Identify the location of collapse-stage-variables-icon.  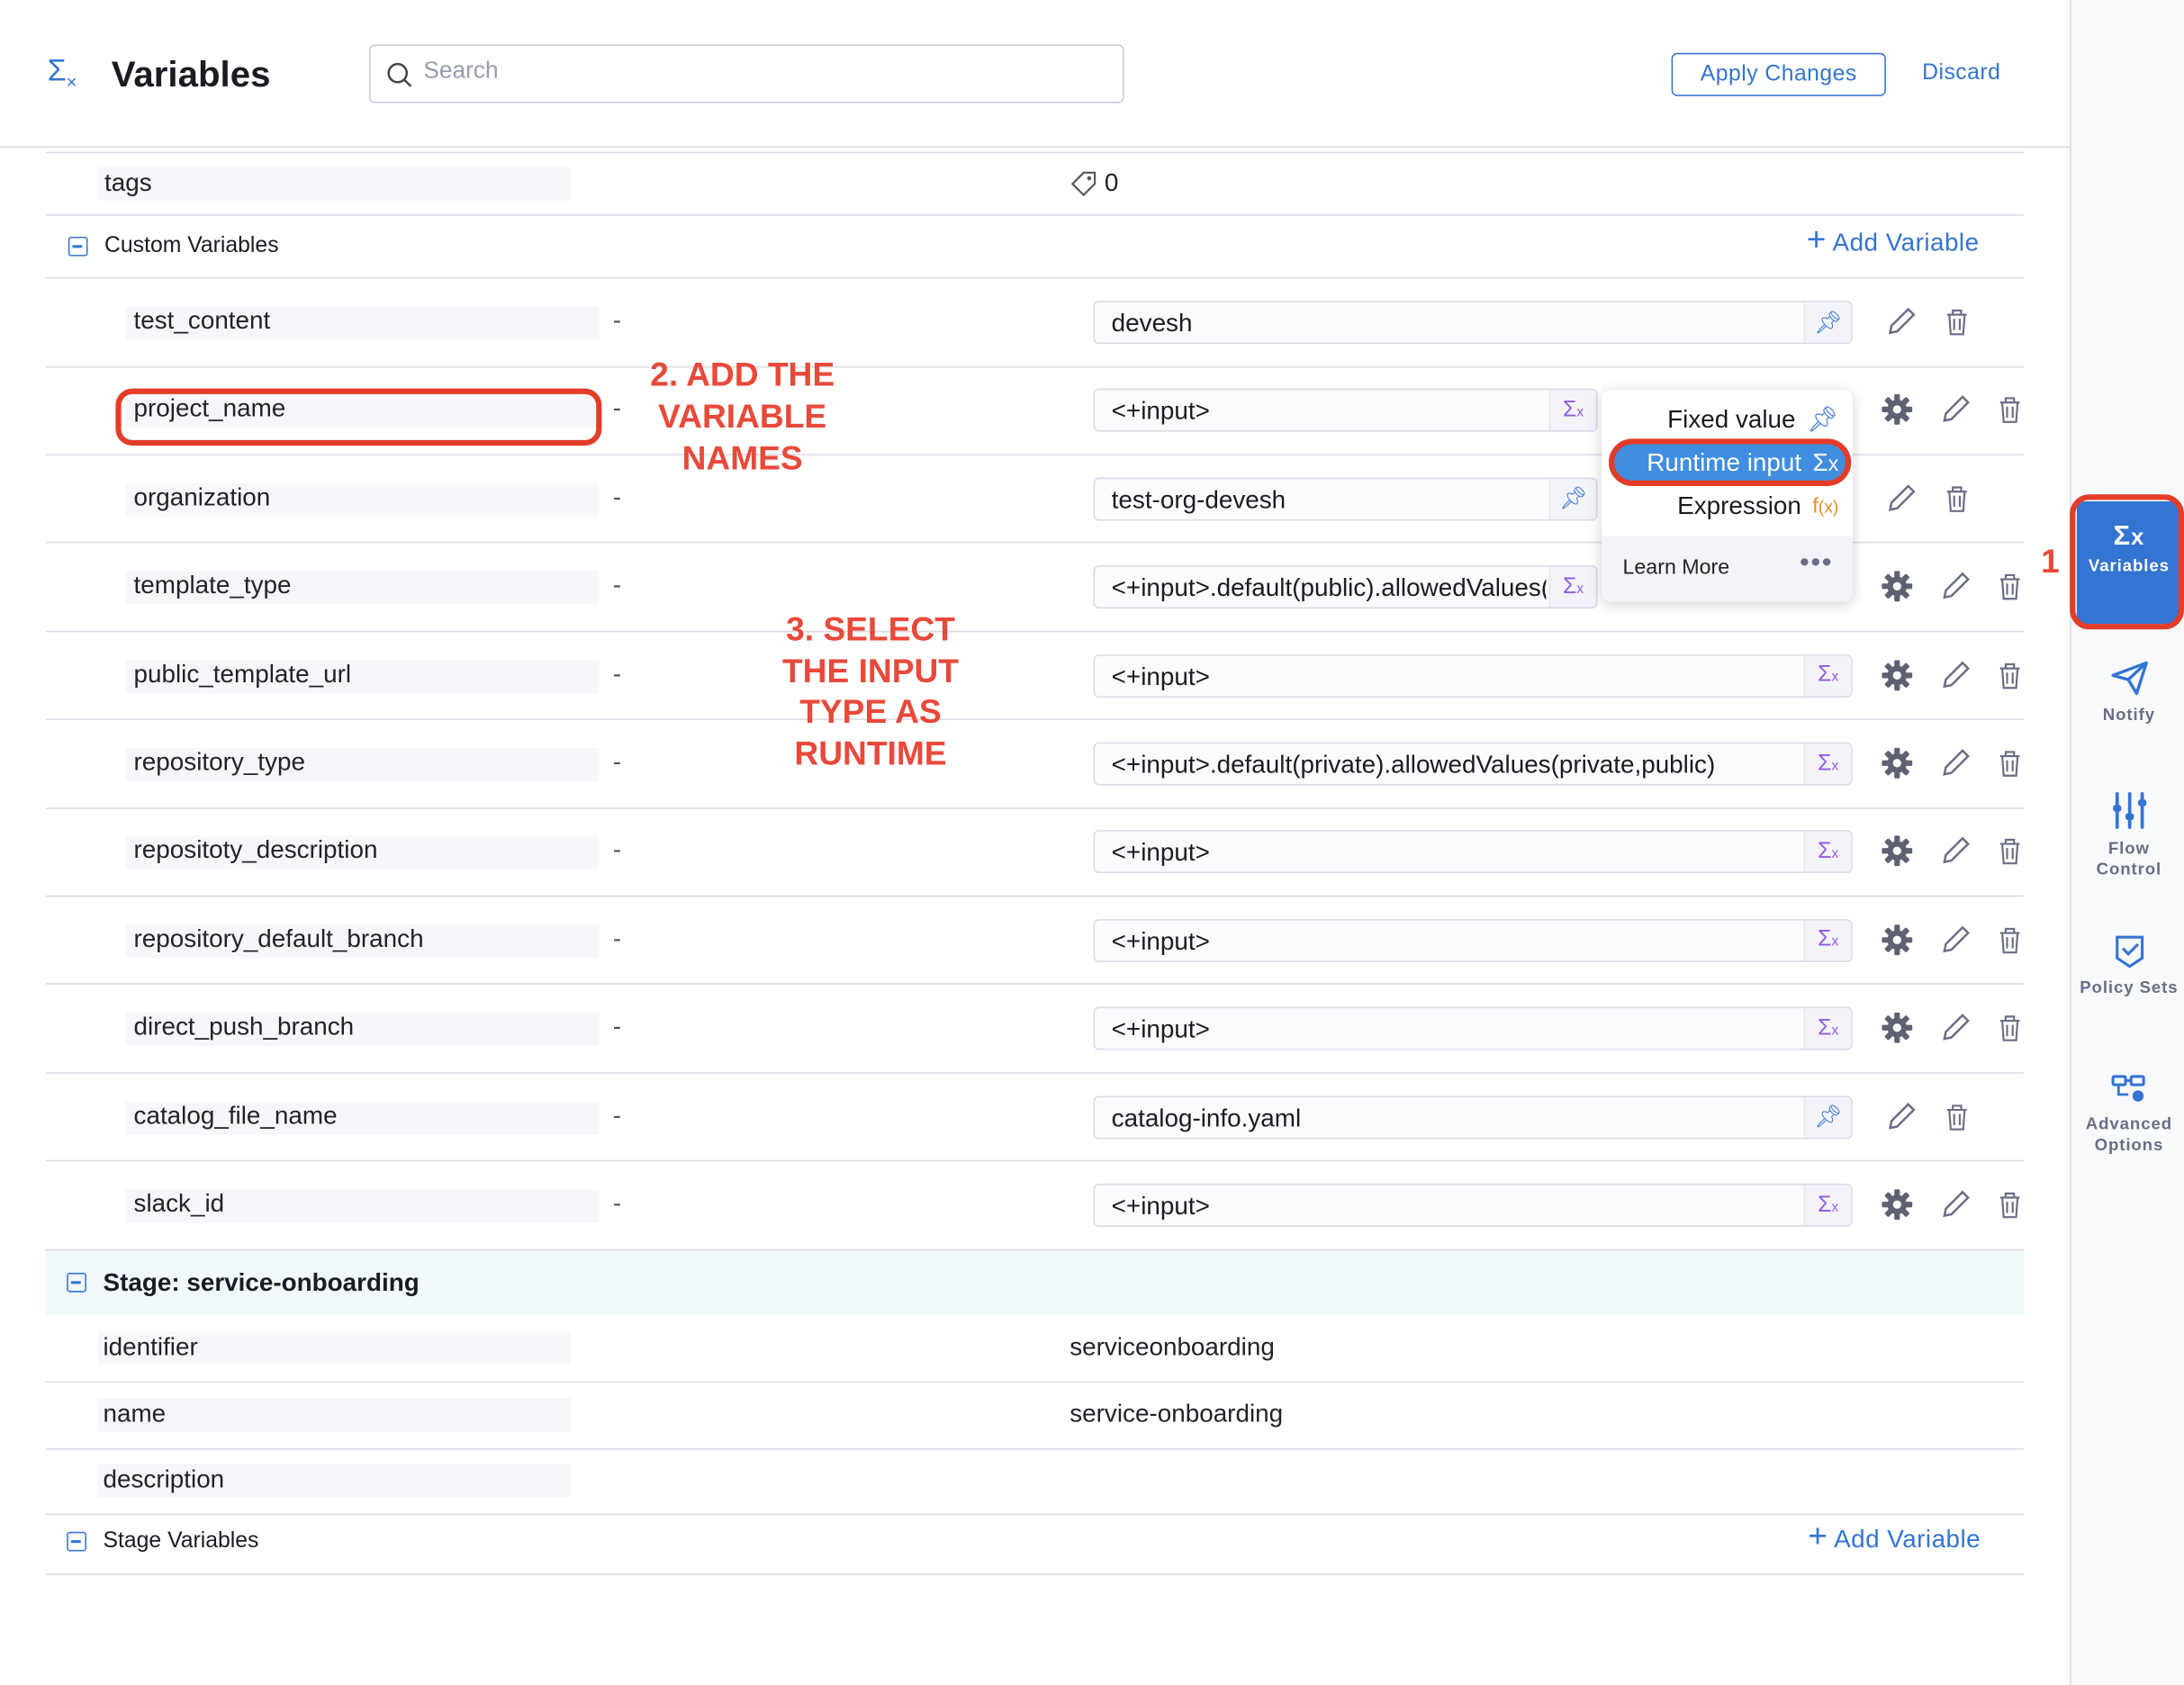
(76, 1541).